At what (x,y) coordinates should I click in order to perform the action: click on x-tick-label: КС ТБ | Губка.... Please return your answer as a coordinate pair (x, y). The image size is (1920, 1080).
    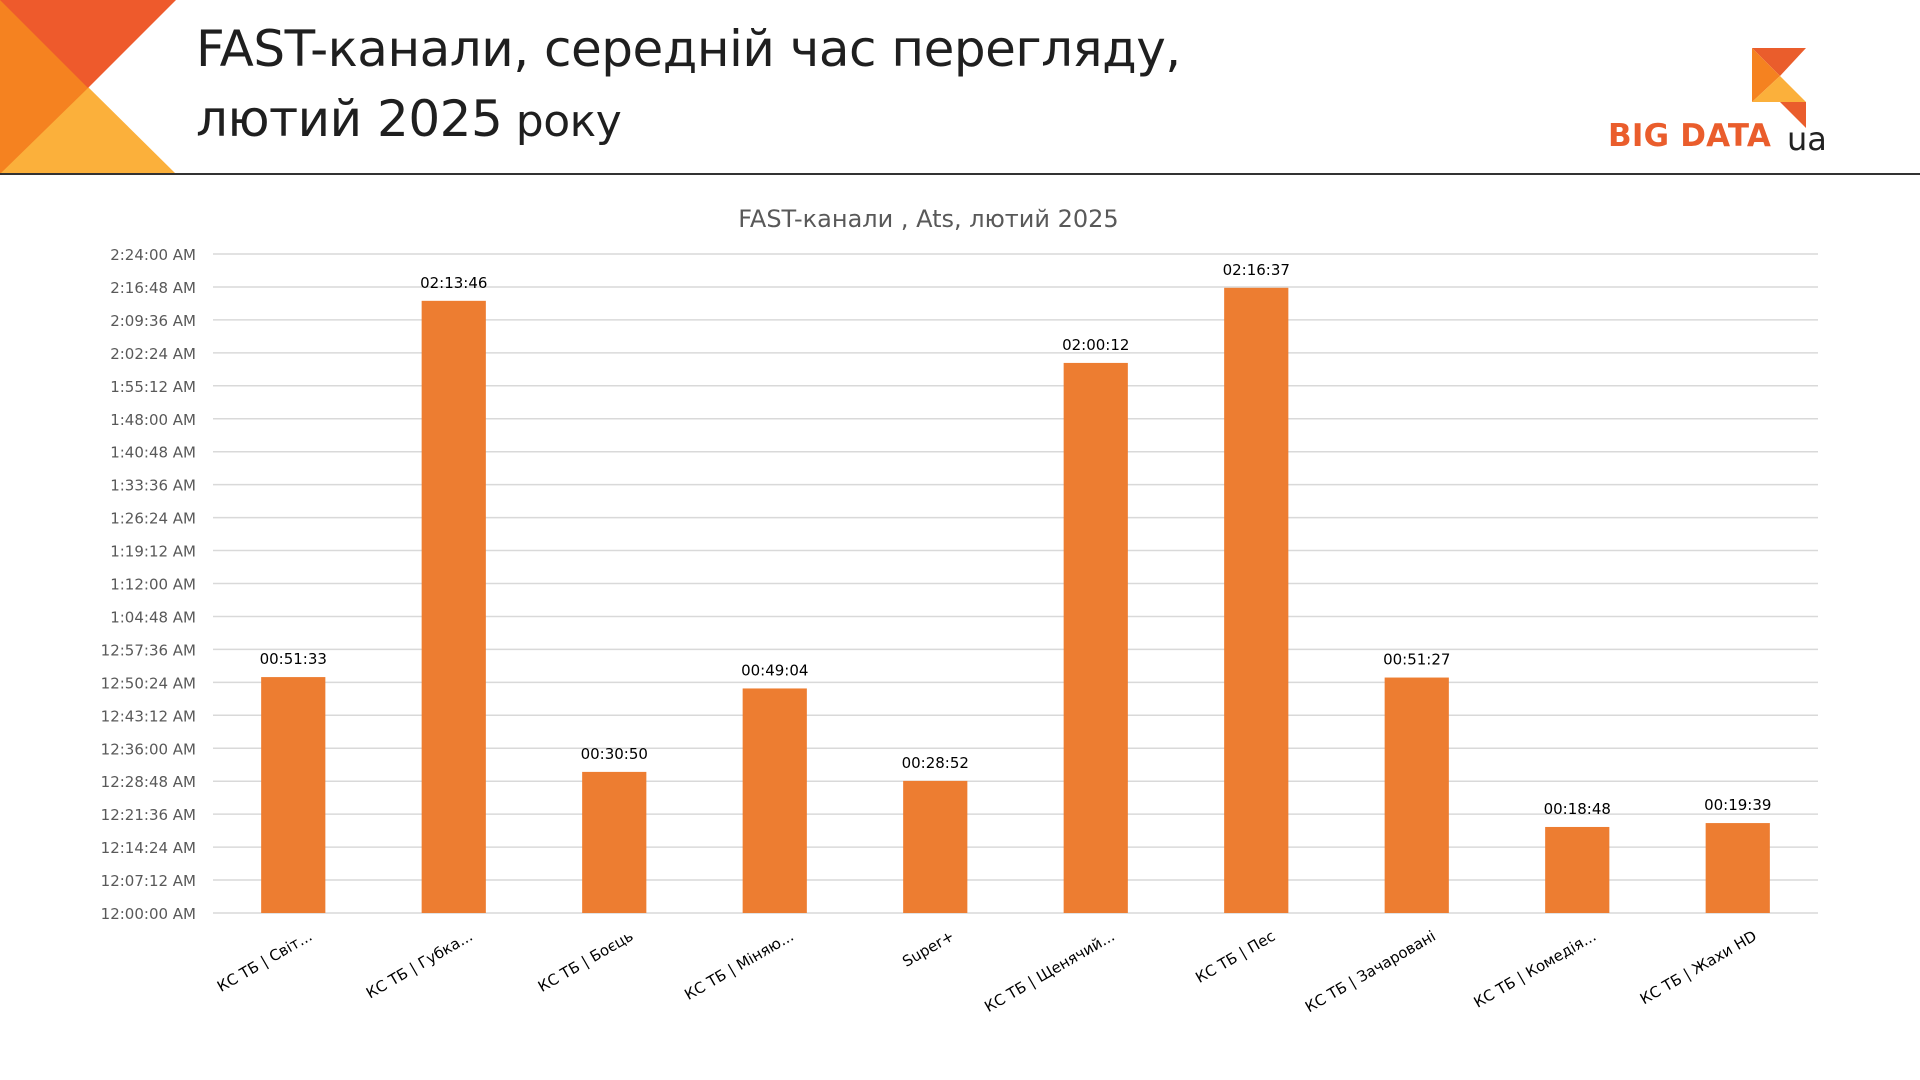
    Looking at the image, I should click on (419, 964).